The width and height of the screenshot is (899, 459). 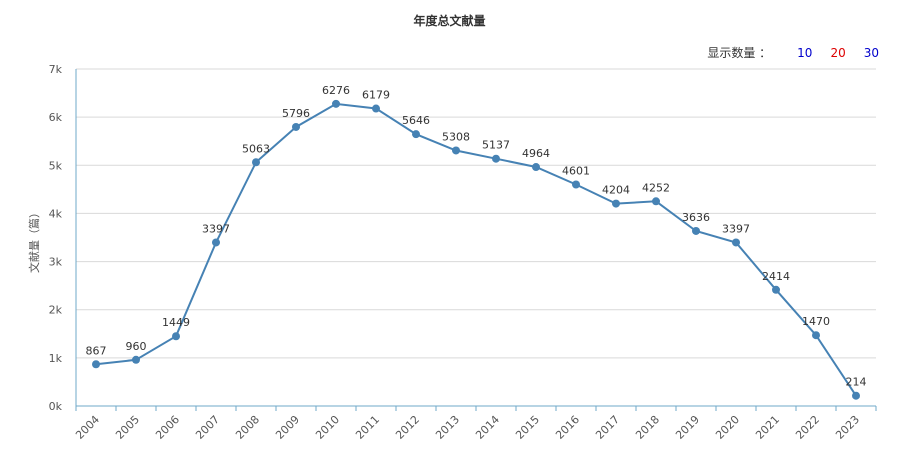 What do you see at coordinates (96, 350) in the screenshot?
I see `data-label: 867` at bounding box center [96, 350].